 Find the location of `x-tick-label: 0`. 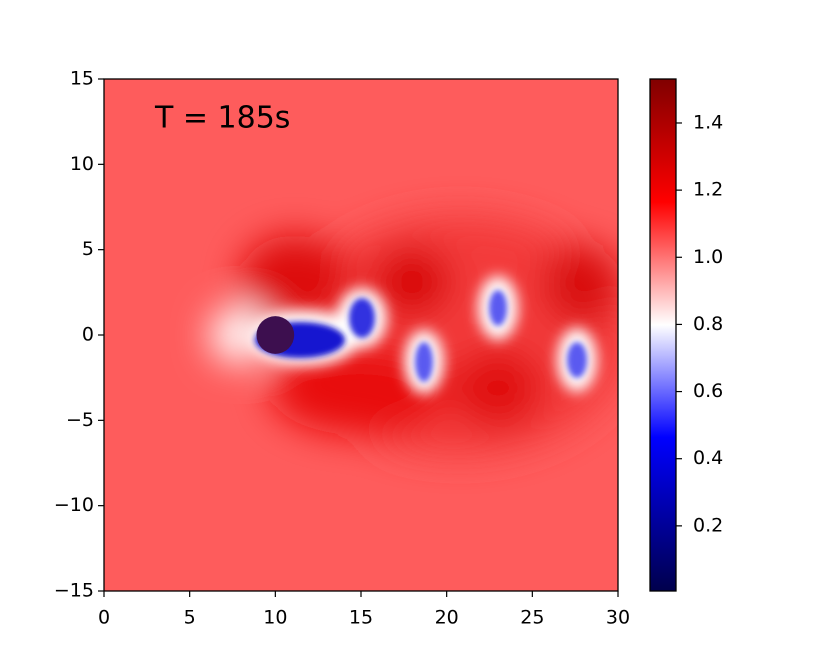

x-tick-label: 0 is located at coordinates (104, 618).